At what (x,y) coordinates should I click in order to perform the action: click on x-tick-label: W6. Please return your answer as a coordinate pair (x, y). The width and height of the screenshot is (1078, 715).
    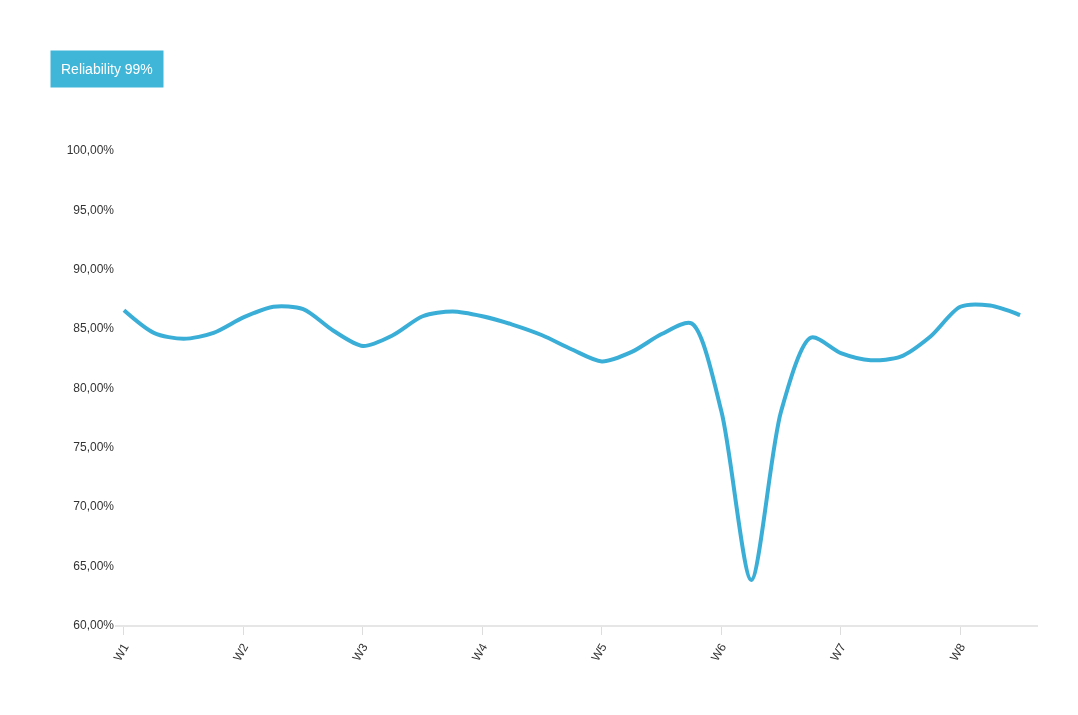
    Looking at the image, I should click on (719, 652).